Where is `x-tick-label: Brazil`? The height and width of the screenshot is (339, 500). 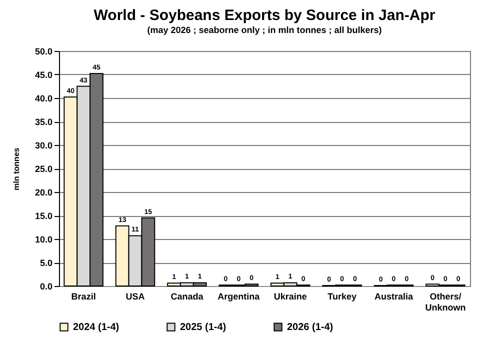 x-tick-label: Brazil is located at coordinates (83, 297).